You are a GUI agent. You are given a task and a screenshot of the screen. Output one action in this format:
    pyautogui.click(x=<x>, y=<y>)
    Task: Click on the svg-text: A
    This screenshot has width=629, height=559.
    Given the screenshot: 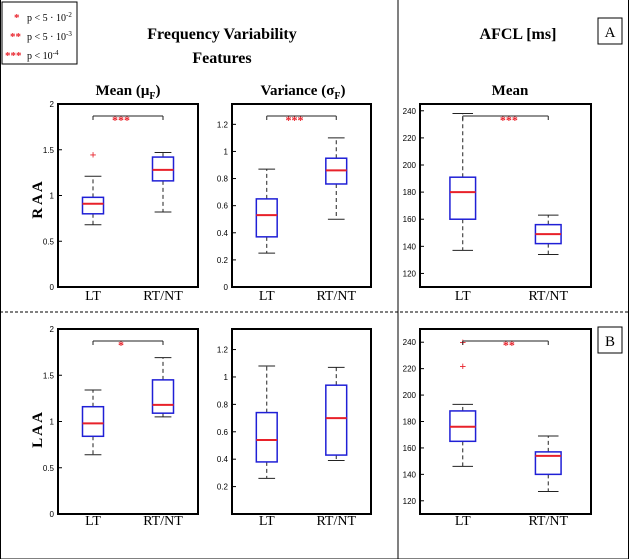 What is the action you would take?
    pyautogui.click(x=610, y=33)
    